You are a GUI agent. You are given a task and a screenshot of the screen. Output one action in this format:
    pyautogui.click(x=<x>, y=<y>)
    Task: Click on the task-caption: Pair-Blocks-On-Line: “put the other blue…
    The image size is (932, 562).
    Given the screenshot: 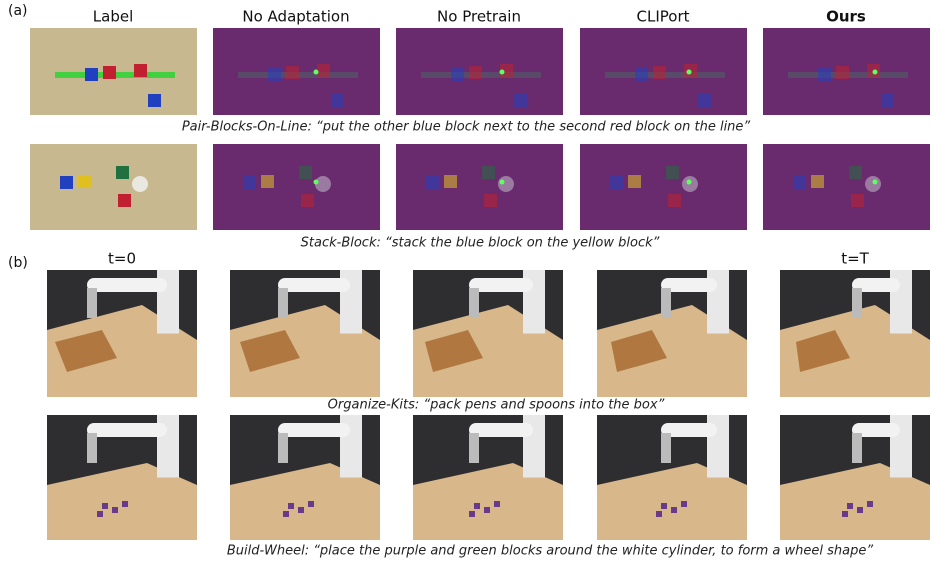 What is the action you would take?
    pyautogui.click(x=466, y=127)
    